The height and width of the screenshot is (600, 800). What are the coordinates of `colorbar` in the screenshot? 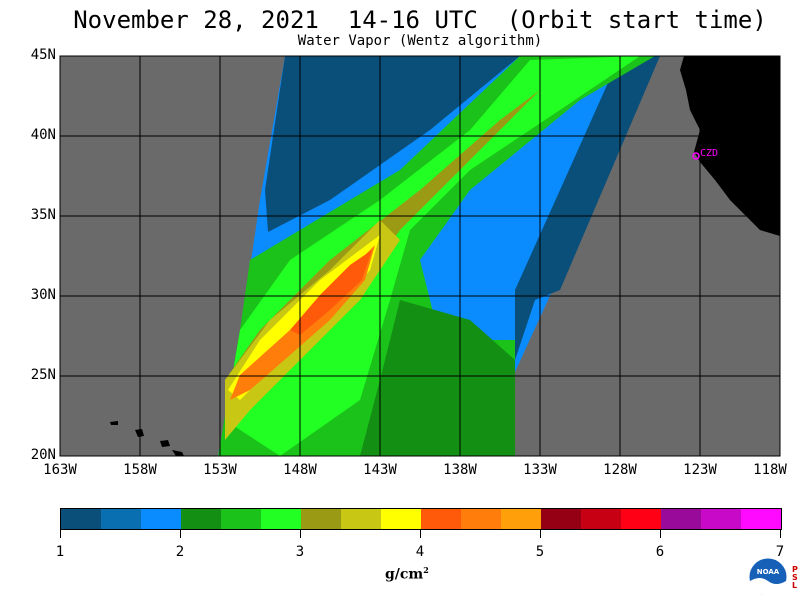 It's located at (421, 519).